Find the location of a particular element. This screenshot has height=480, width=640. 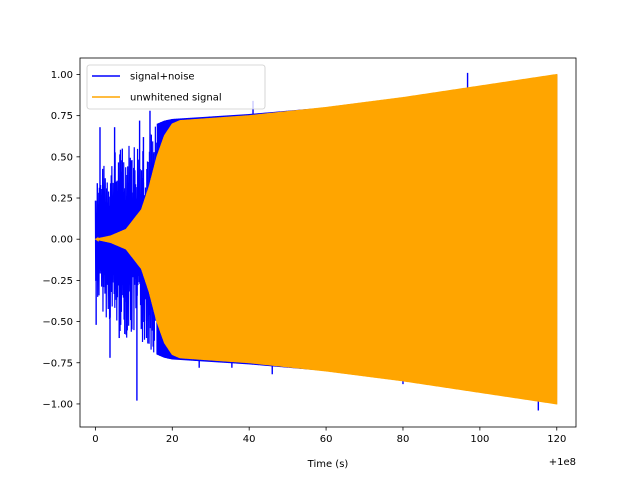

y-axis: −1.00 −0.75 −0.50 −0.25 0.00 0.25 0.50 0.75 1.00 is located at coordinates (61, 240).